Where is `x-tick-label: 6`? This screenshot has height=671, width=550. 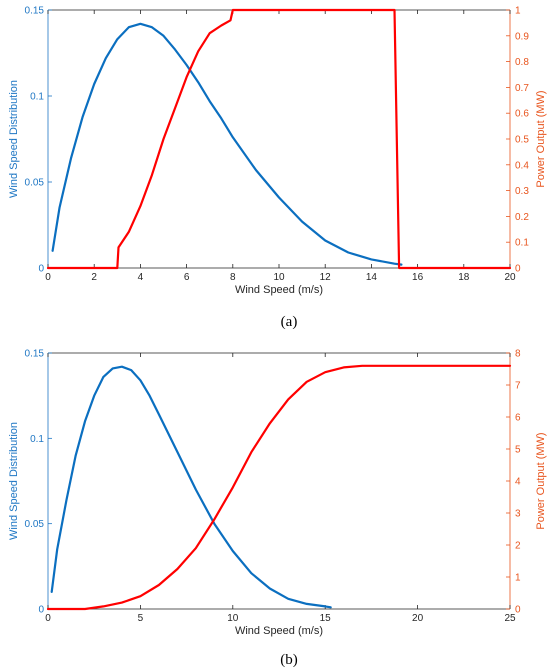
x-tick-label: 6 is located at coordinates (187, 277).